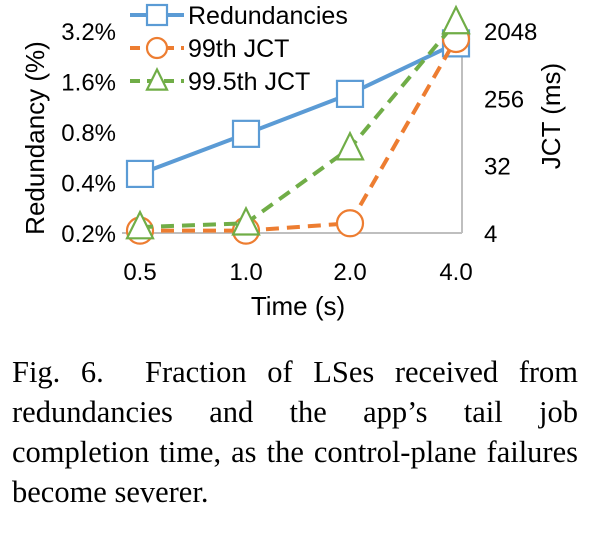 This screenshot has width=592, height=535. Describe the element at coordinates (350, 223) in the screenshot. I see `data-point-99th-jct` at that location.